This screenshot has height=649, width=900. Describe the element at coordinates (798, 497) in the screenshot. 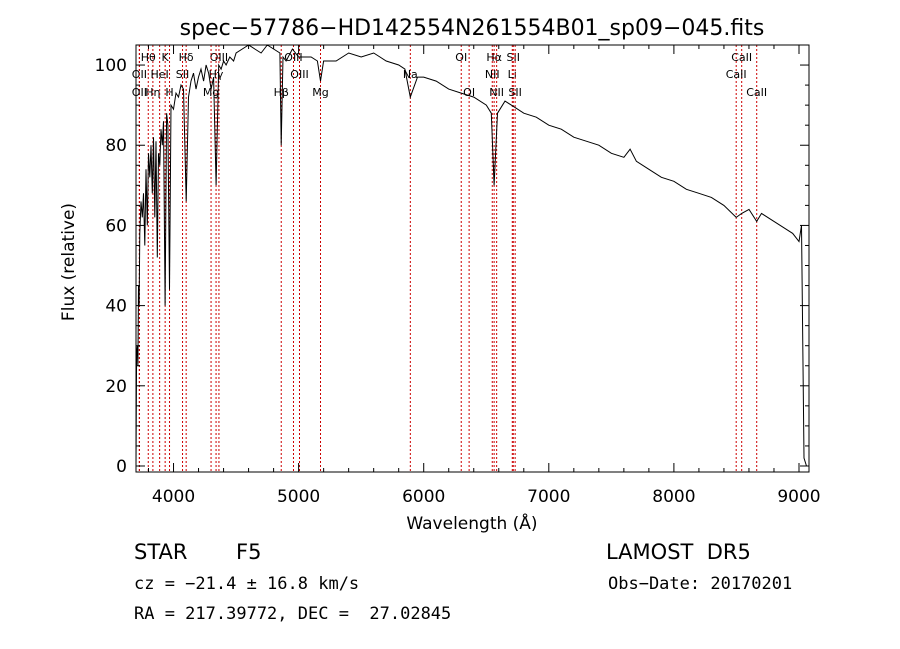

I see `x-tick-label: 9000` at that location.